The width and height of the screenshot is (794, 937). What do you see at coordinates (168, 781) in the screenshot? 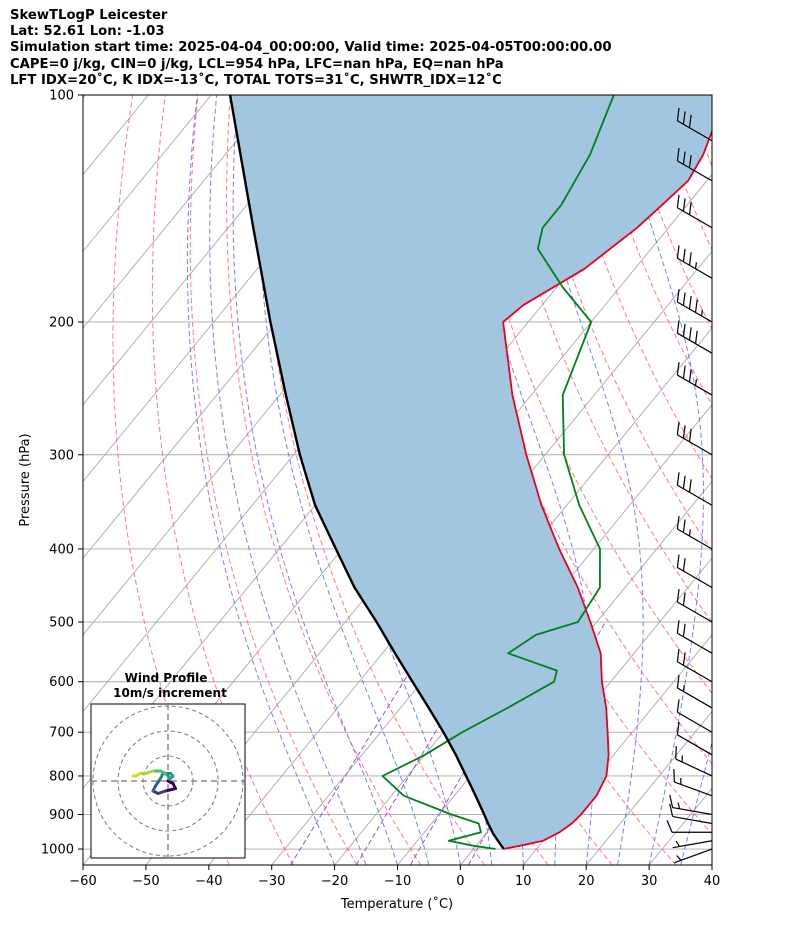
I see `hodograph` at bounding box center [168, 781].